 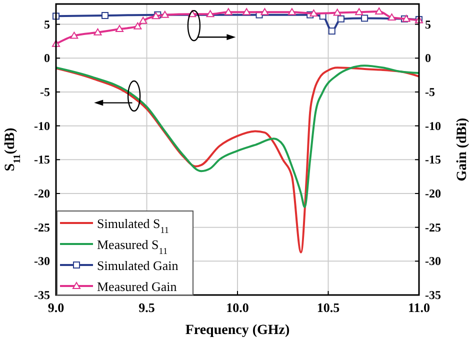 I want to click on y2-tick-label: -10, so click(x=433, y=125).